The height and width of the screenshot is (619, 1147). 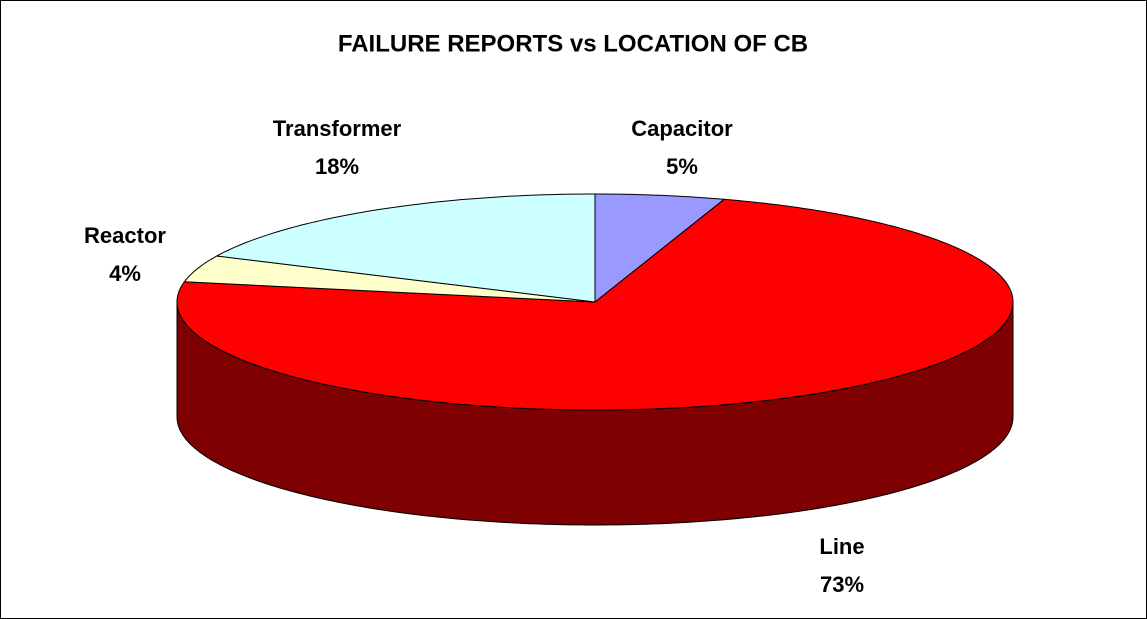 What do you see at coordinates (841, 546) in the screenshot?
I see `slice-label: Line` at bounding box center [841, 546].